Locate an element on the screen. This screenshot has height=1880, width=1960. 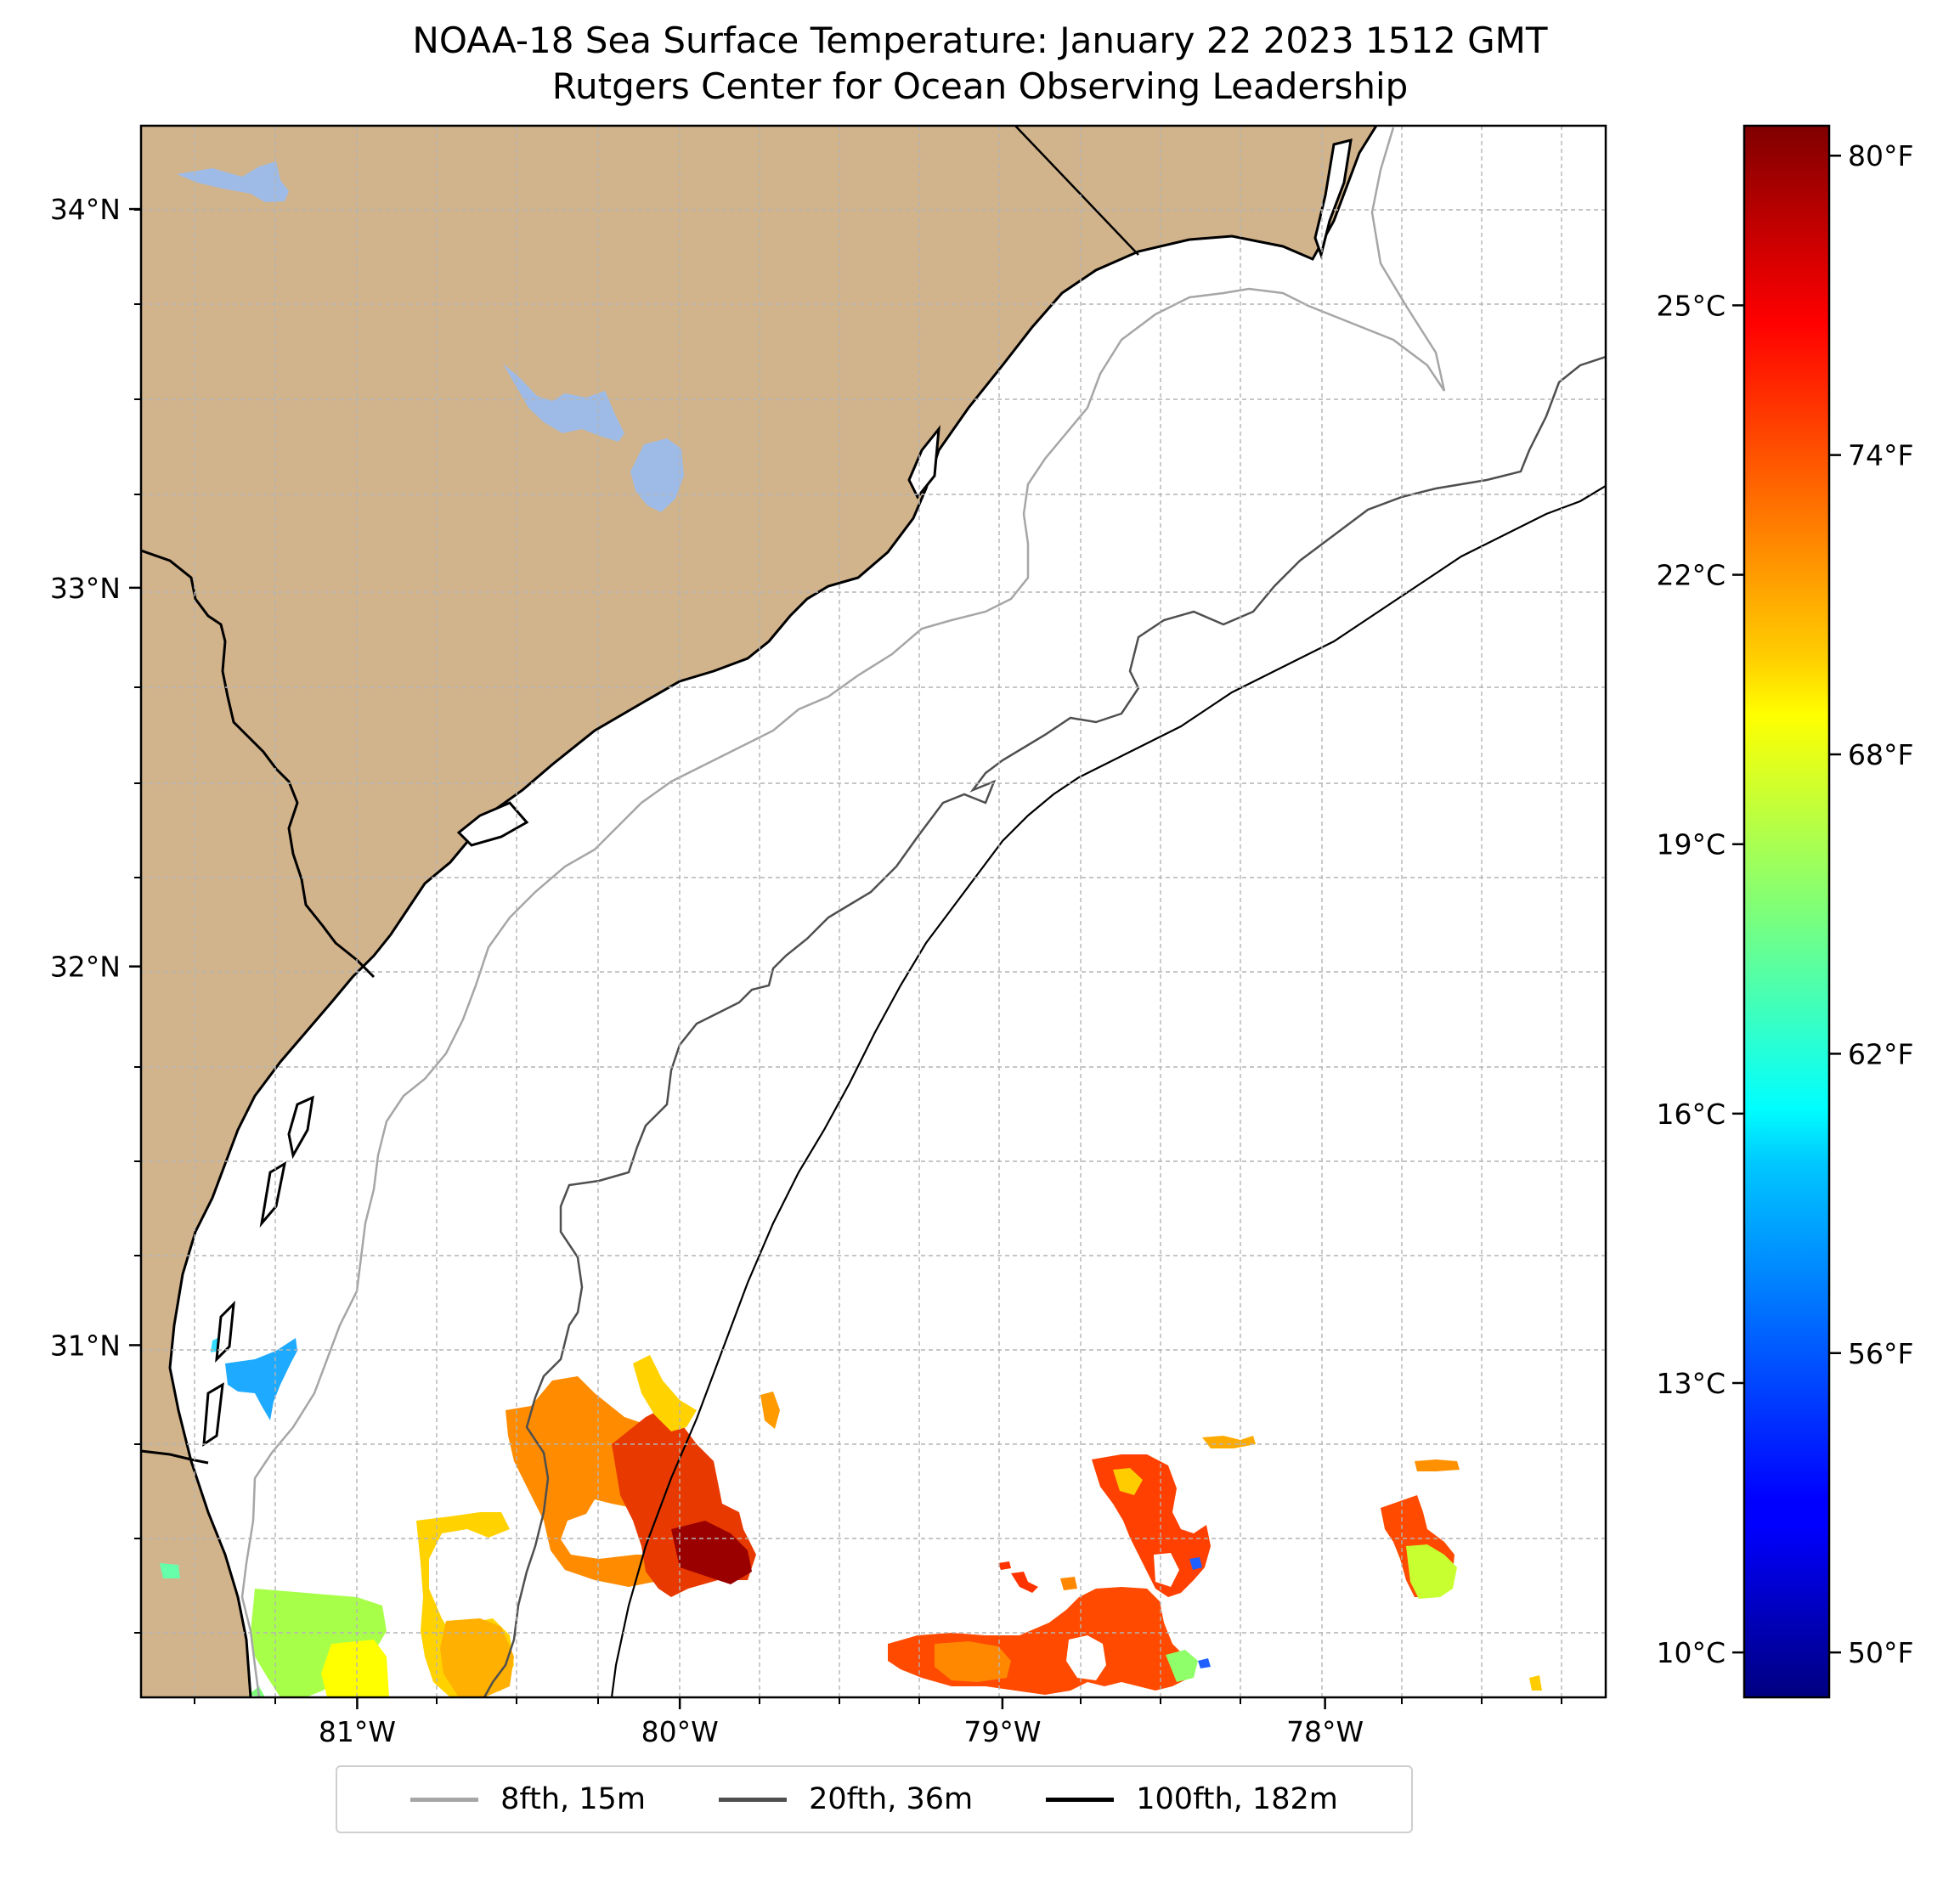
colorbar-fahrenheit-axis: 50°F 56°F 62°F 68°F 74°F 80°F is located at coordinates (1871, 904).